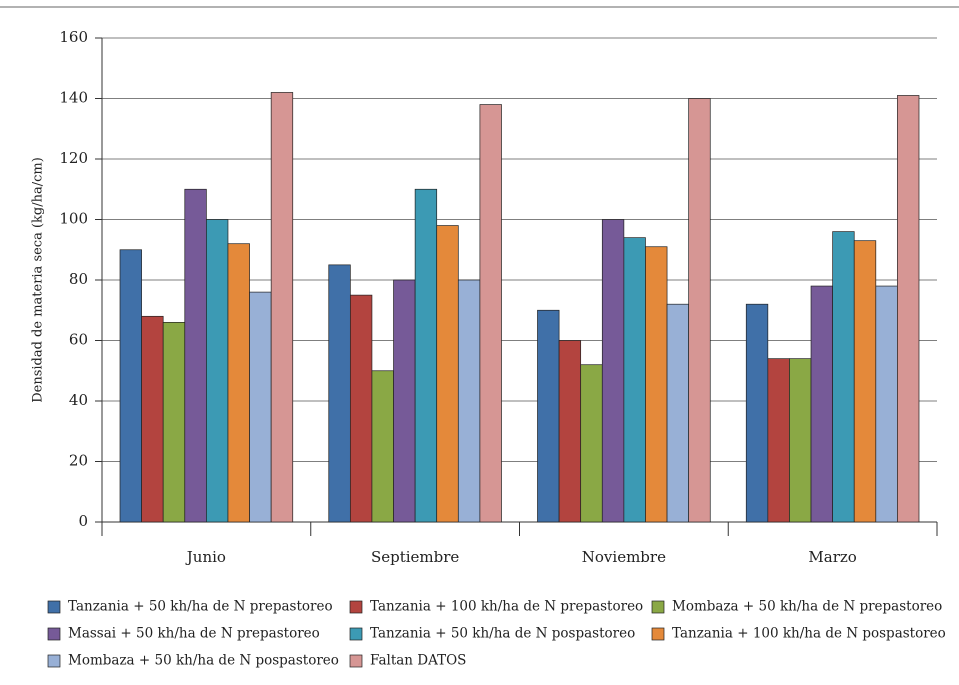 The width and height of the screenshot is (959, 685). What do you see at coordinates (194, 634) in the screenshot?
I see `legend-label: Massai + 50 kh/ha de N prepastoreo` at bounding box center [194, 634].